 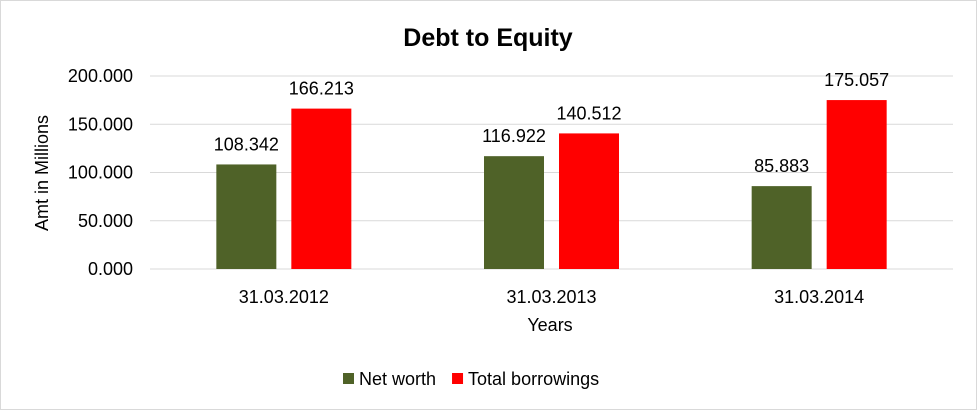 What do you see at coordinates (488, 38) in the screenshot?
I see `chart-title: Debt to Equity` at bounding box center [488, 38].